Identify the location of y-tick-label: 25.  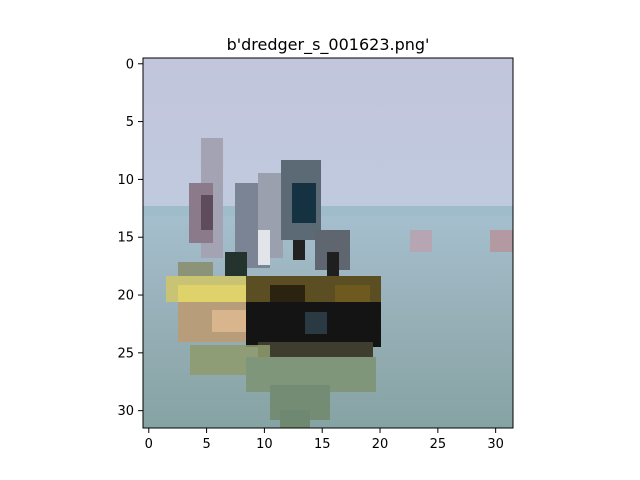
(125, 353).